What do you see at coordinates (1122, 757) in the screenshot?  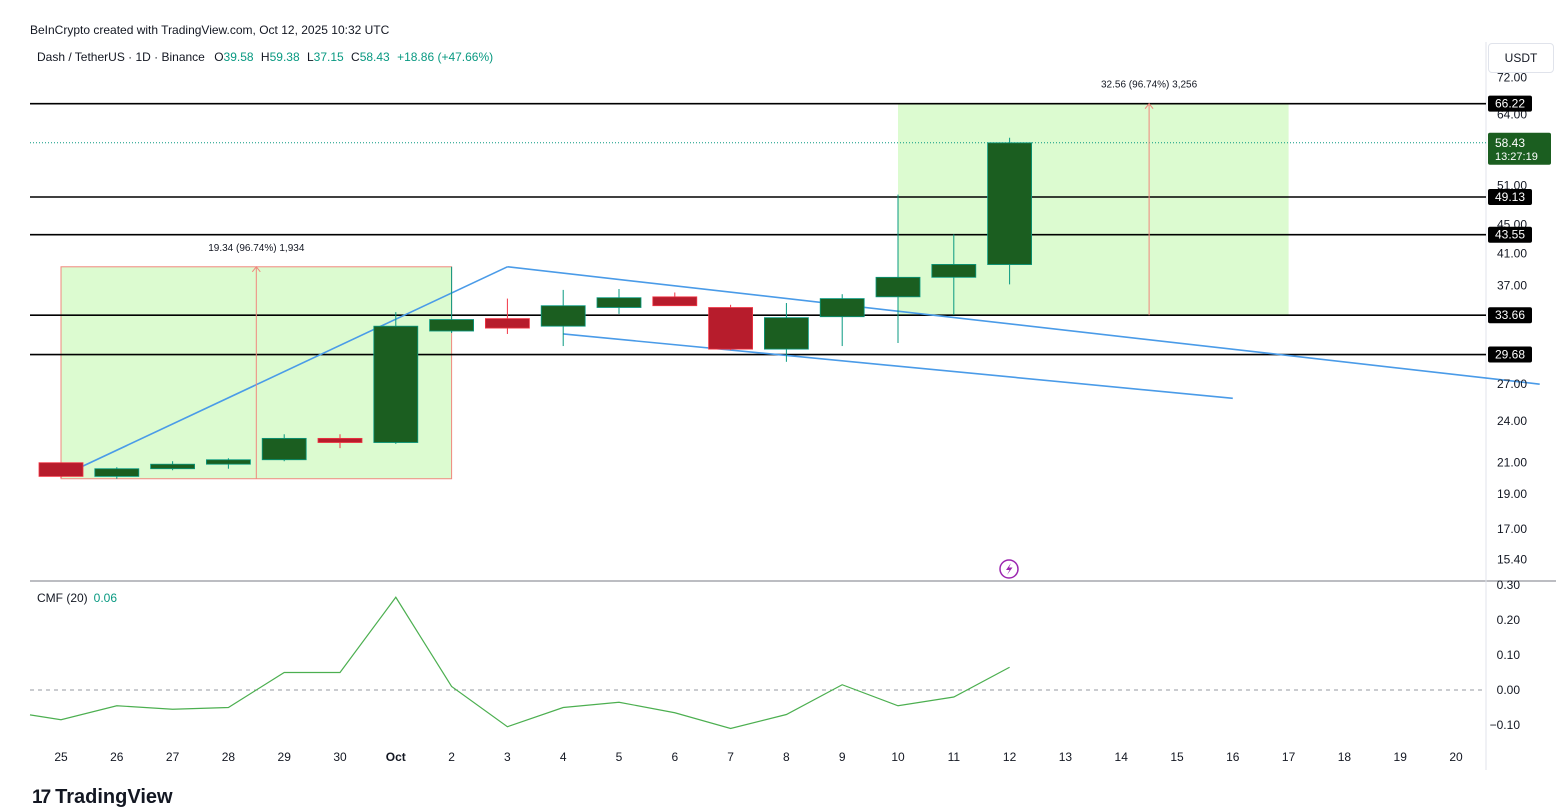 I see `date-axis-label: 14` at bounding box center [1122, 757].